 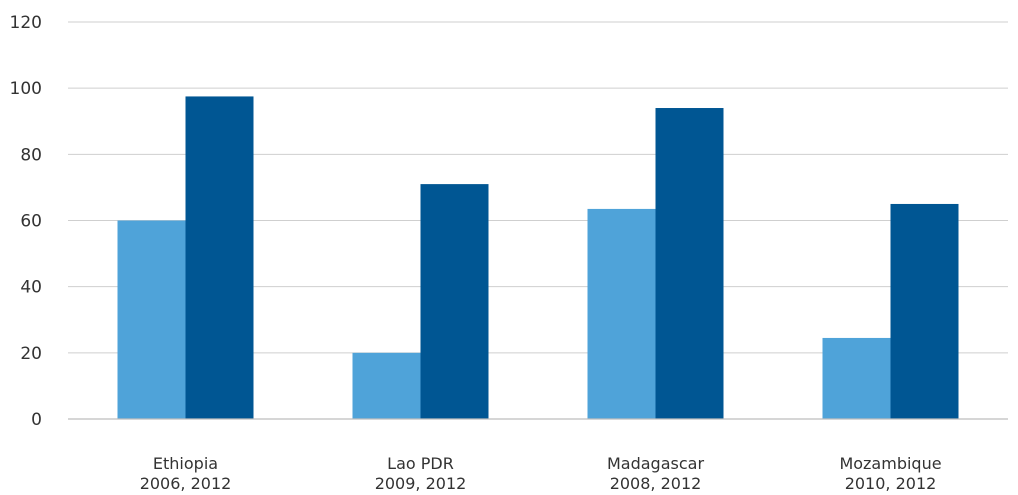 I want to click on bar-series-2-mozambique, so click(x=924, y=311).